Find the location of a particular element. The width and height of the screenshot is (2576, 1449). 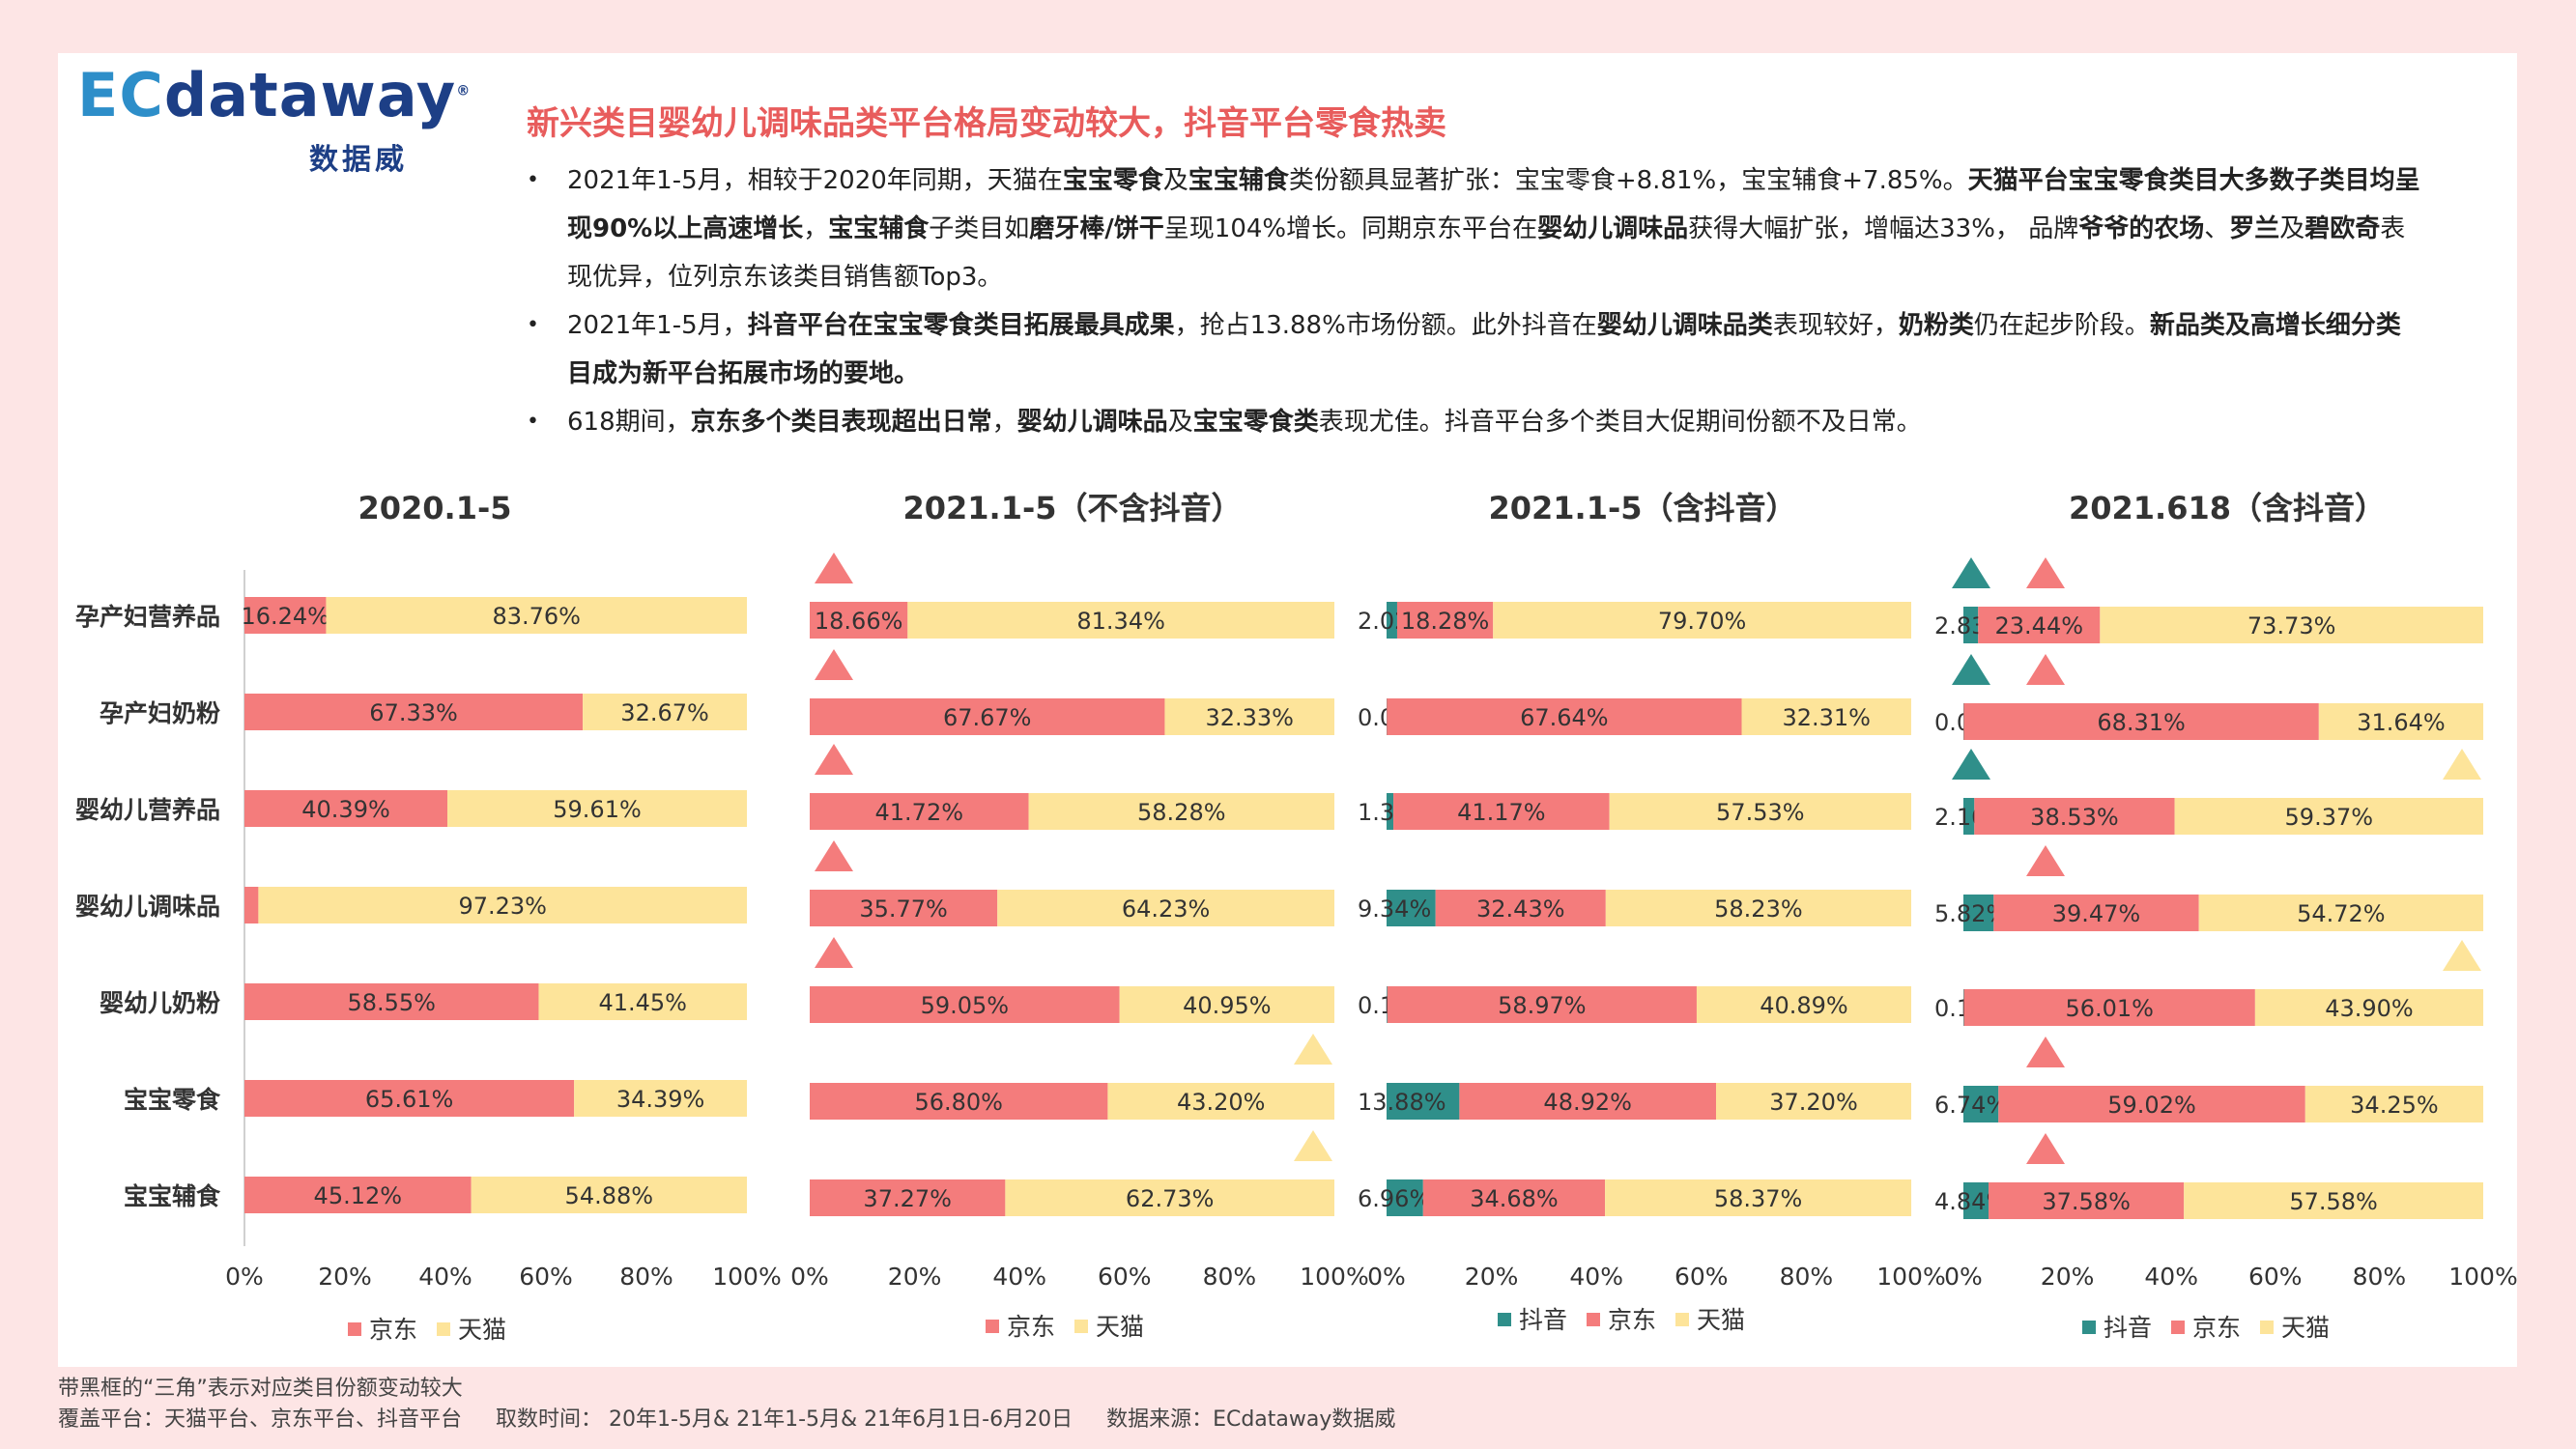

bullet-bold-text: 宝宝零食类 is located at coordinates (1256, 422).